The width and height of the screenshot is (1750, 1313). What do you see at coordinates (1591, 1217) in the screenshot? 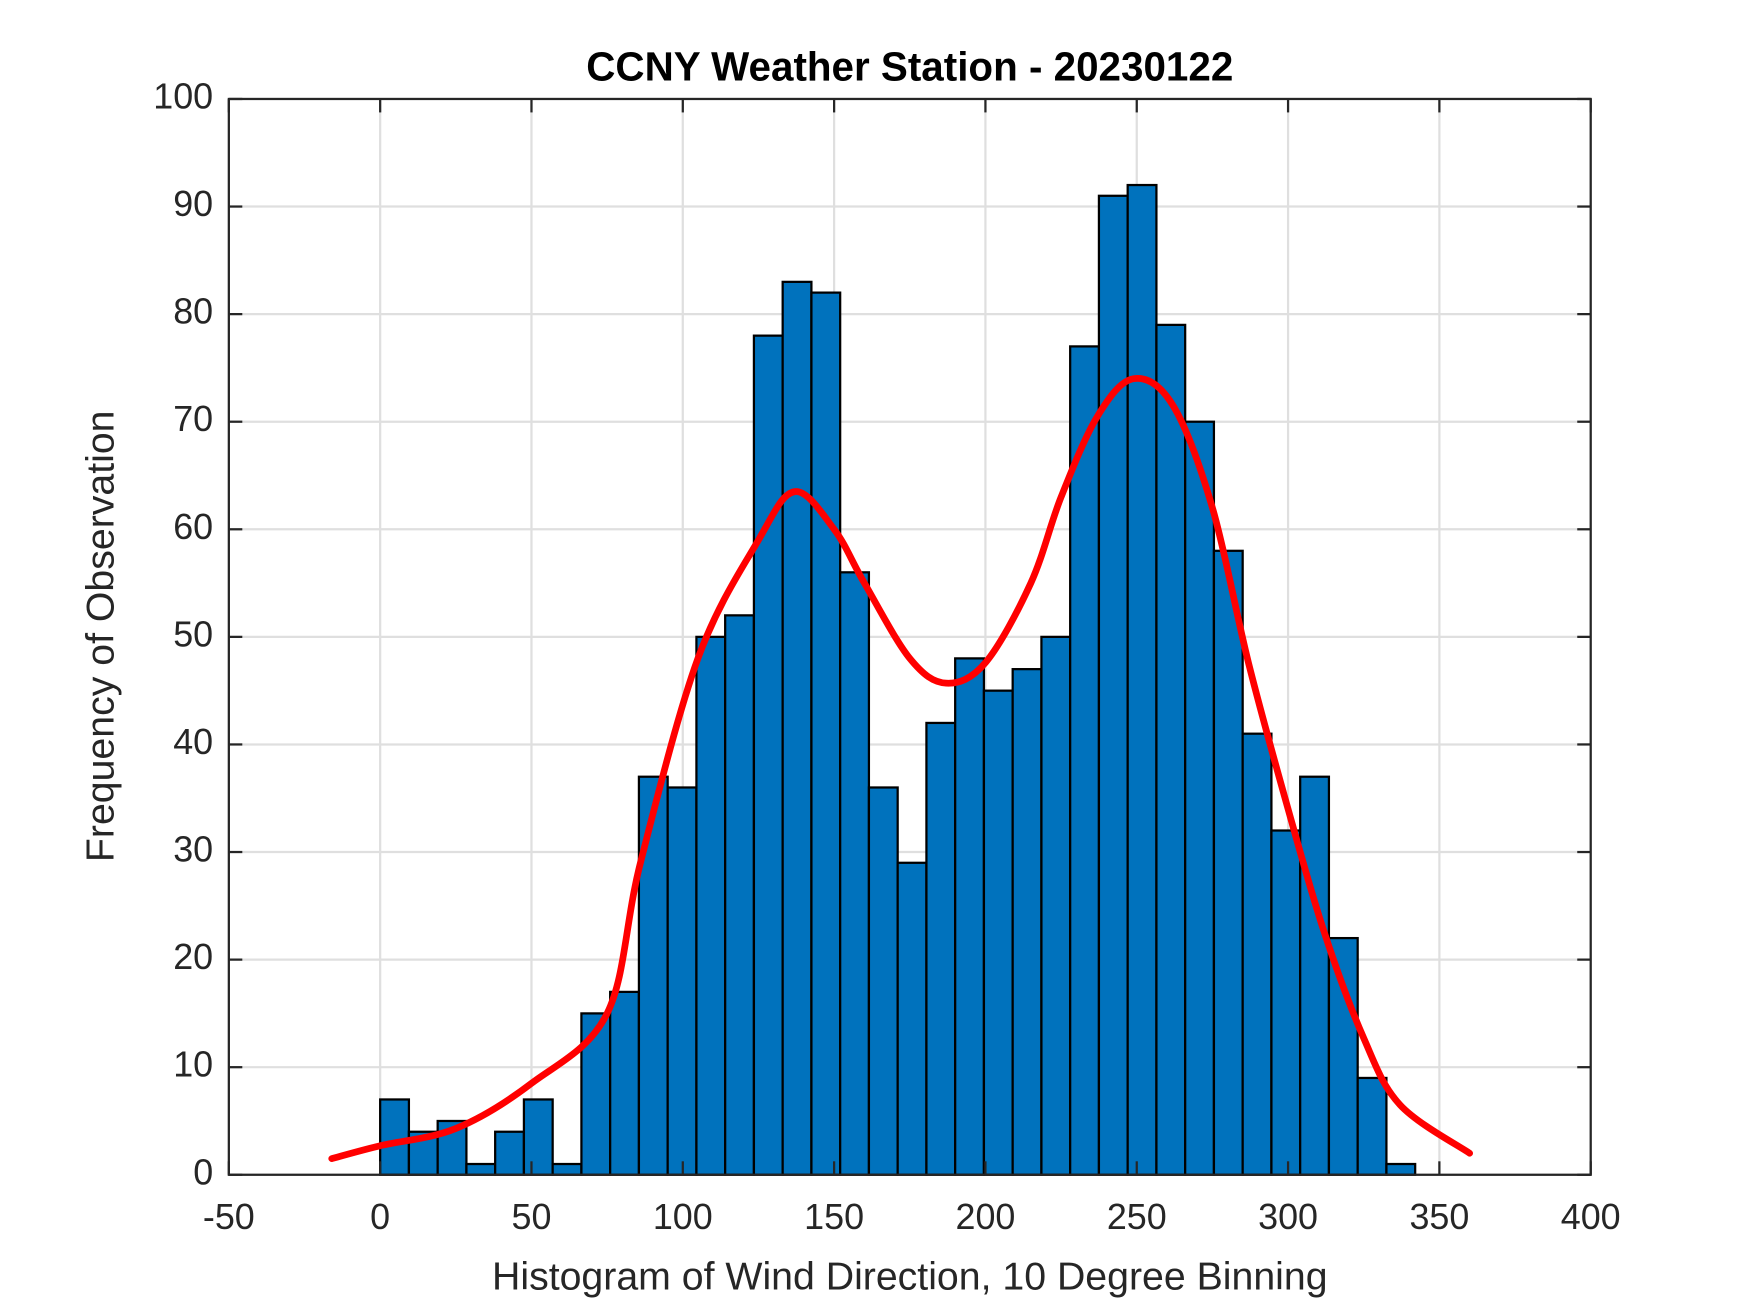
I see `x-tick-label: 400` at bounding box center [1591, 1217].